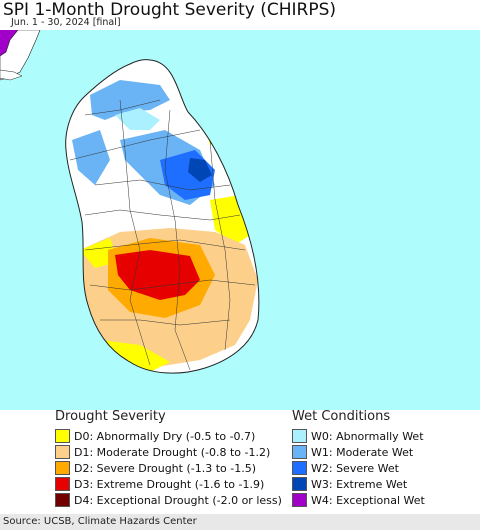  What do you see at coordinates (240, 522) in the screenshot?
I see `source-credit: Source: UCSB, Climate Hazards Center` at bounding box center [240, 522].